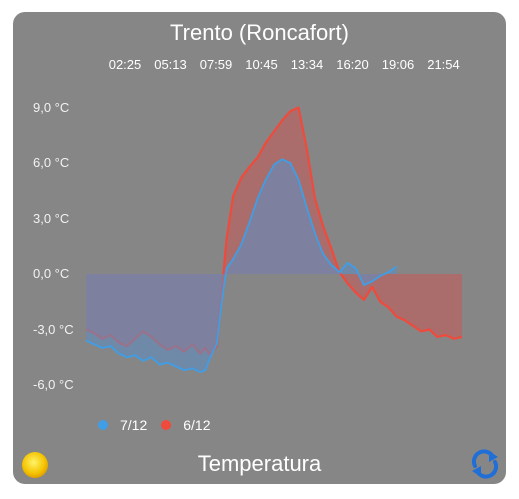 The width and height of the screenshot is (519, 499). Describe the element at coordinates (53, 329) in the screenshot. I see `y-tick-label: -3,0 °C` at that location.